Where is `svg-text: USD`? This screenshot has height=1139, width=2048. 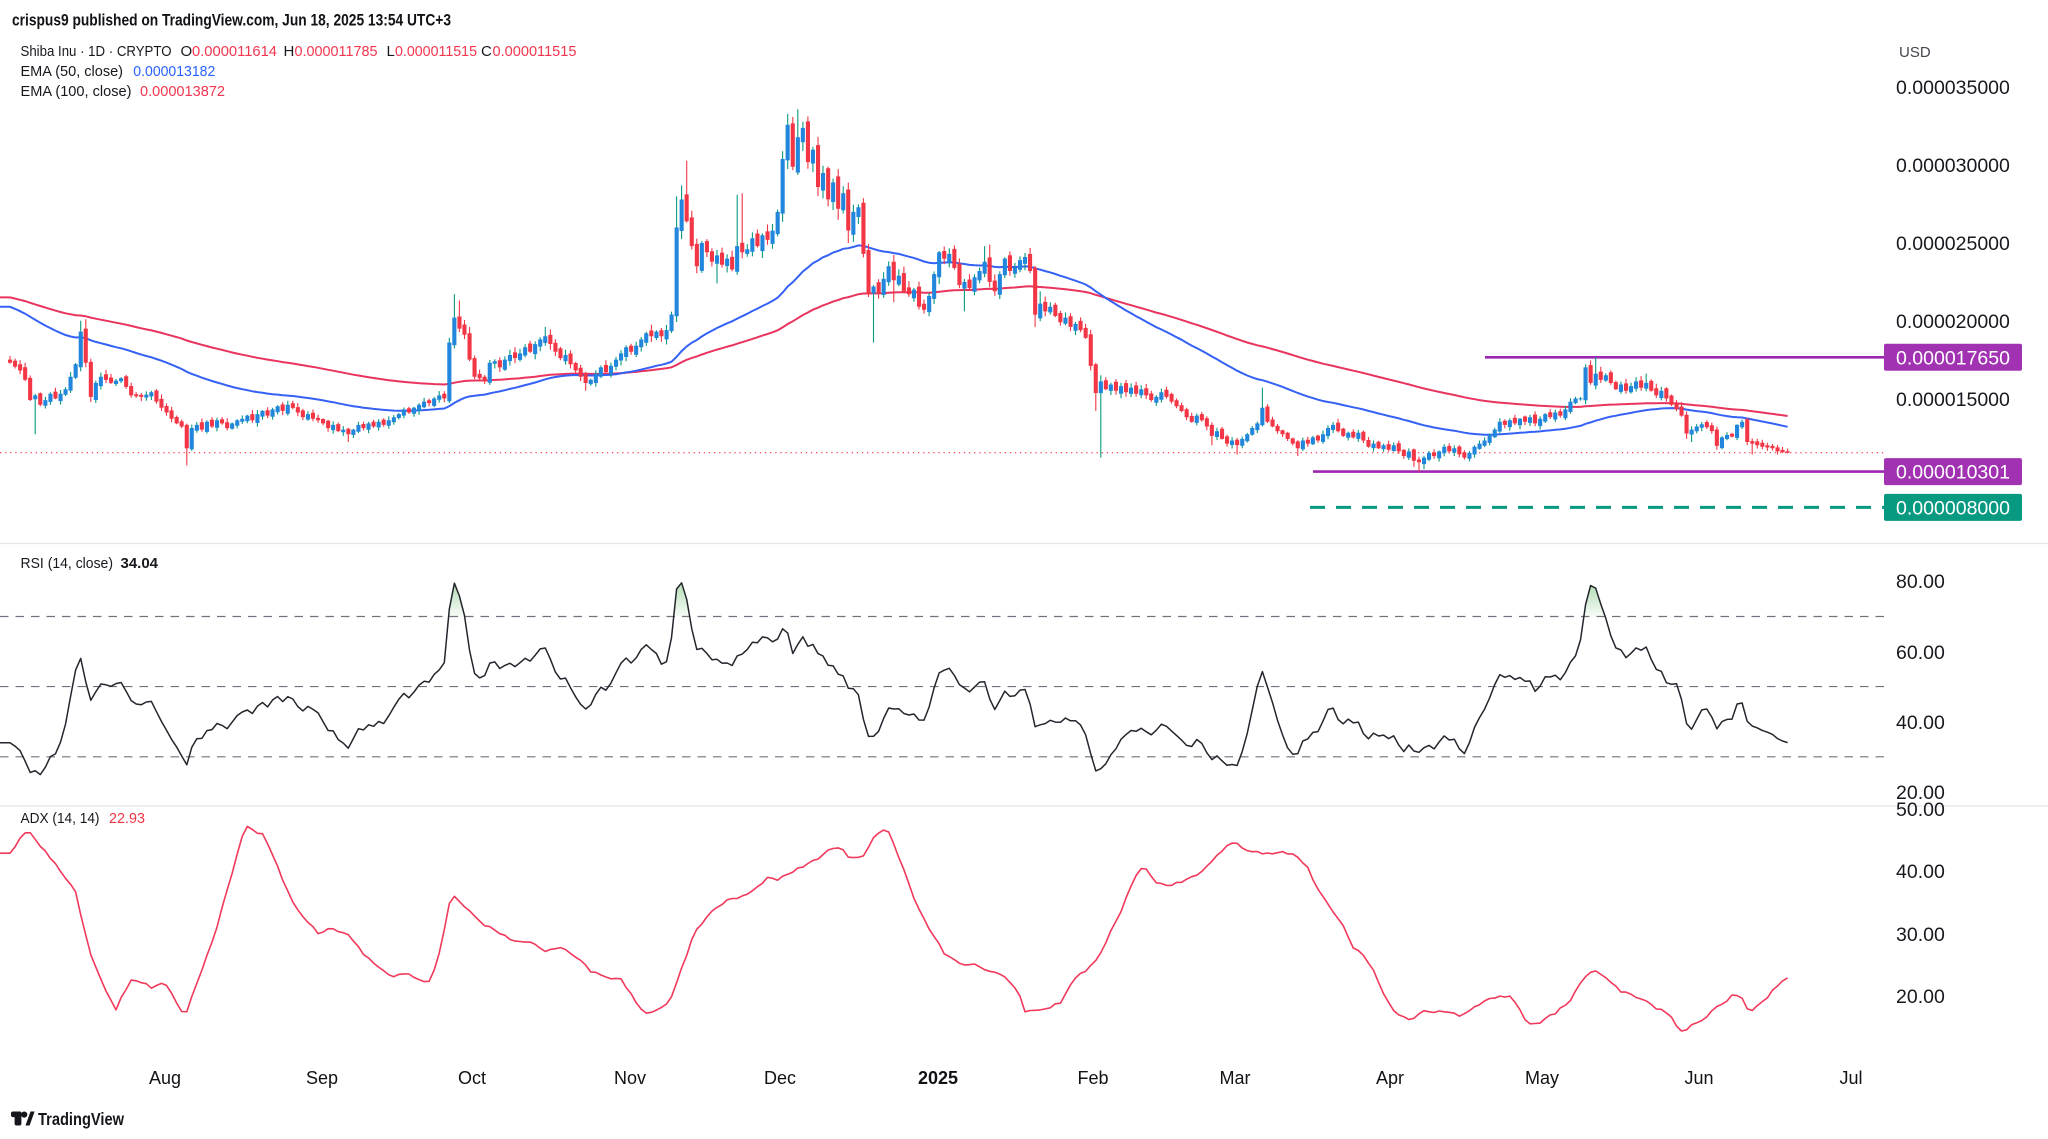
svg-text: USD is located at coordinates (1915, 52).